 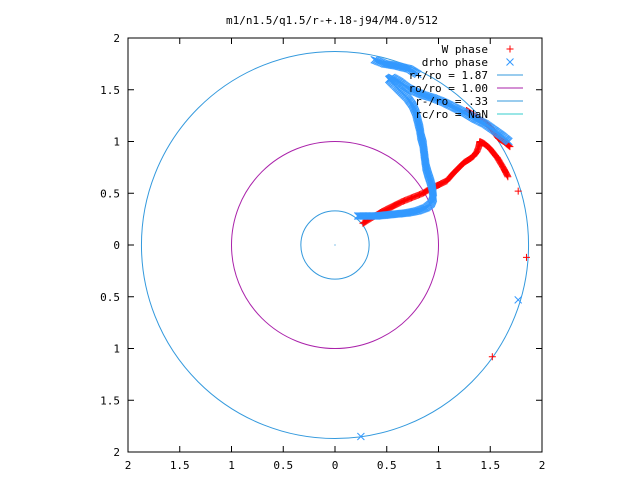 I want to click on legend-label: drho phase, so click(x=455, y=62).